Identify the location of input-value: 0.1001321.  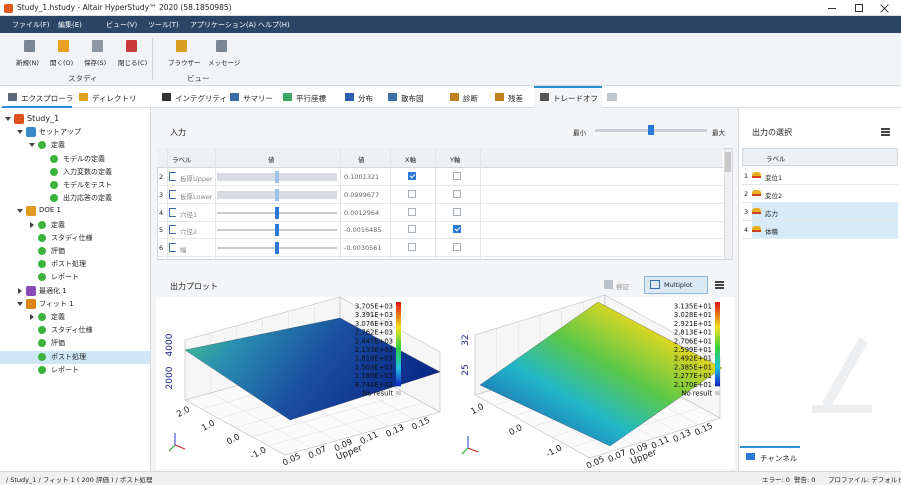
(362, 177).